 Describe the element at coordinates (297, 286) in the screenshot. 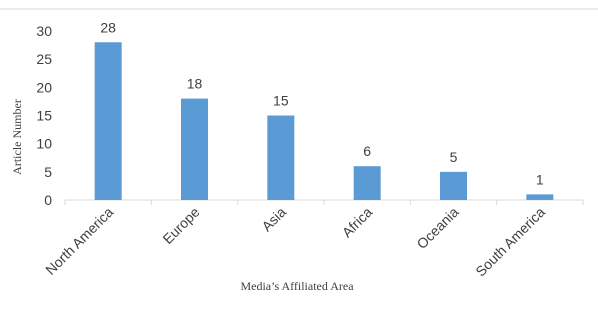

I see `x-axis-title: Media’s Affiliated Area` at that location.